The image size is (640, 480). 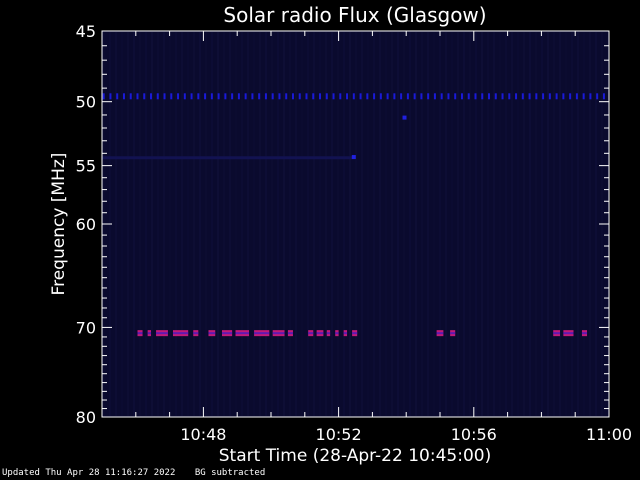 What do you see at coordinates (354, 15) in the screenshot?
I see `chart-title: Solar radio Flux (Glasgow)` at bounding box center [354, 15].